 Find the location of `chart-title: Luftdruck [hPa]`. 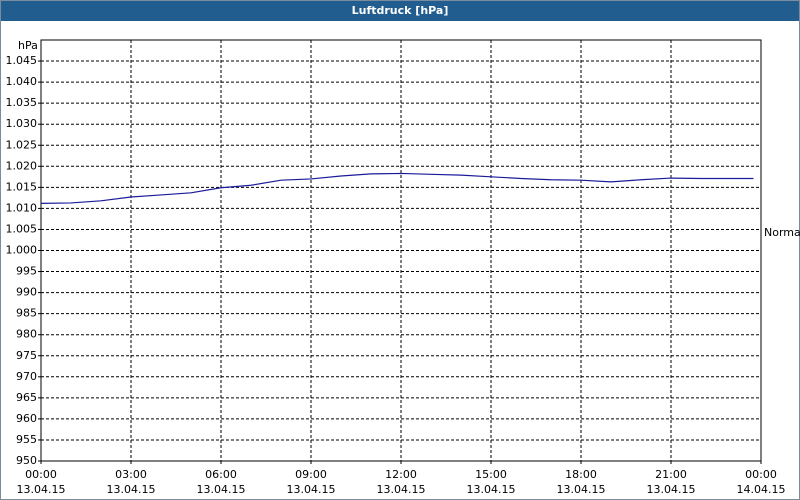

chart-title: Luftdruck [hPa] is located at coordinates (400, 10).